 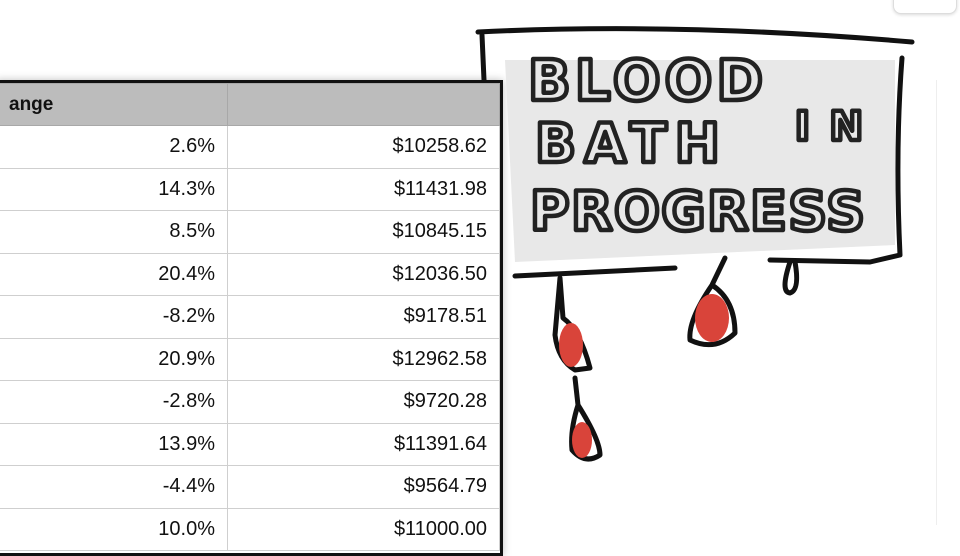 What do you see at coordinates (925, 7) in the screenshot?
I see `corner-button` at bounding box center [925, 7].